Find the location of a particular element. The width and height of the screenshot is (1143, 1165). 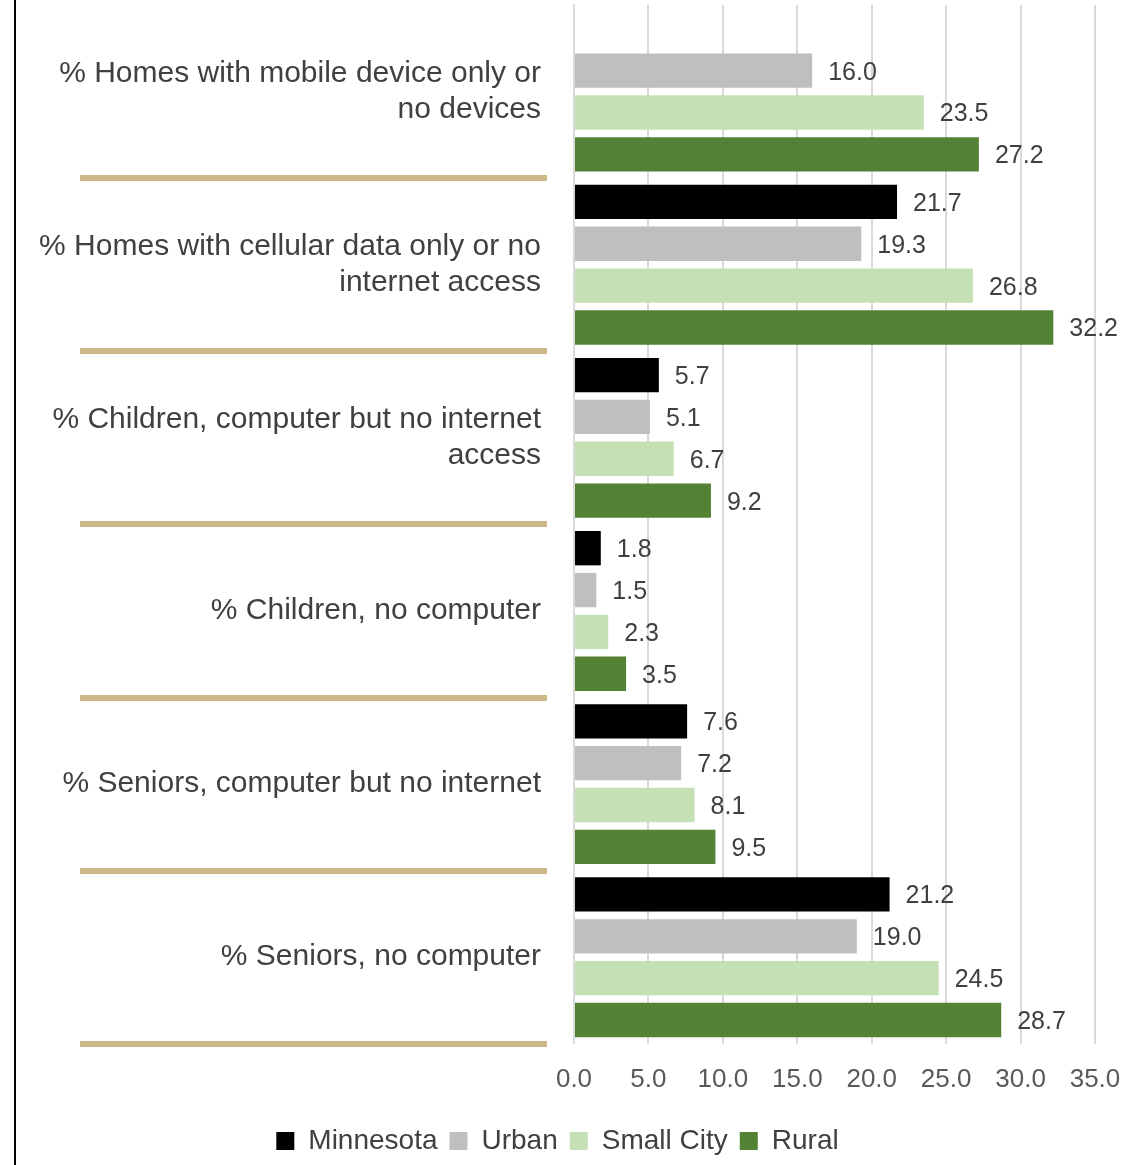

data-label: 26.8 is located at coordinates (1013, 285).